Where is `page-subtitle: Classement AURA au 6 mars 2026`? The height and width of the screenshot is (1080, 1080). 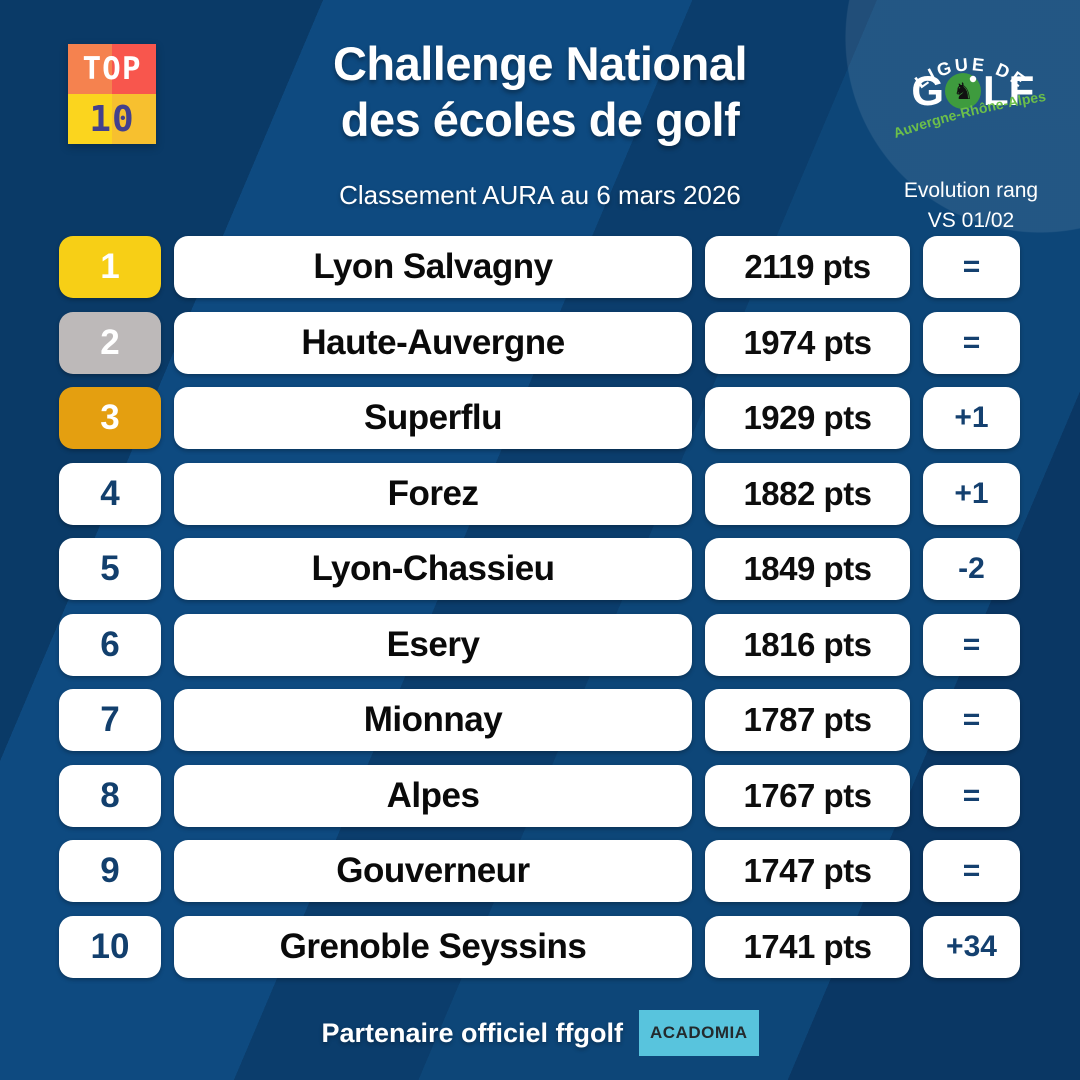
page-subtitle: Classement AURA au 6 mars 2026 is located at coordinates (540, 195).